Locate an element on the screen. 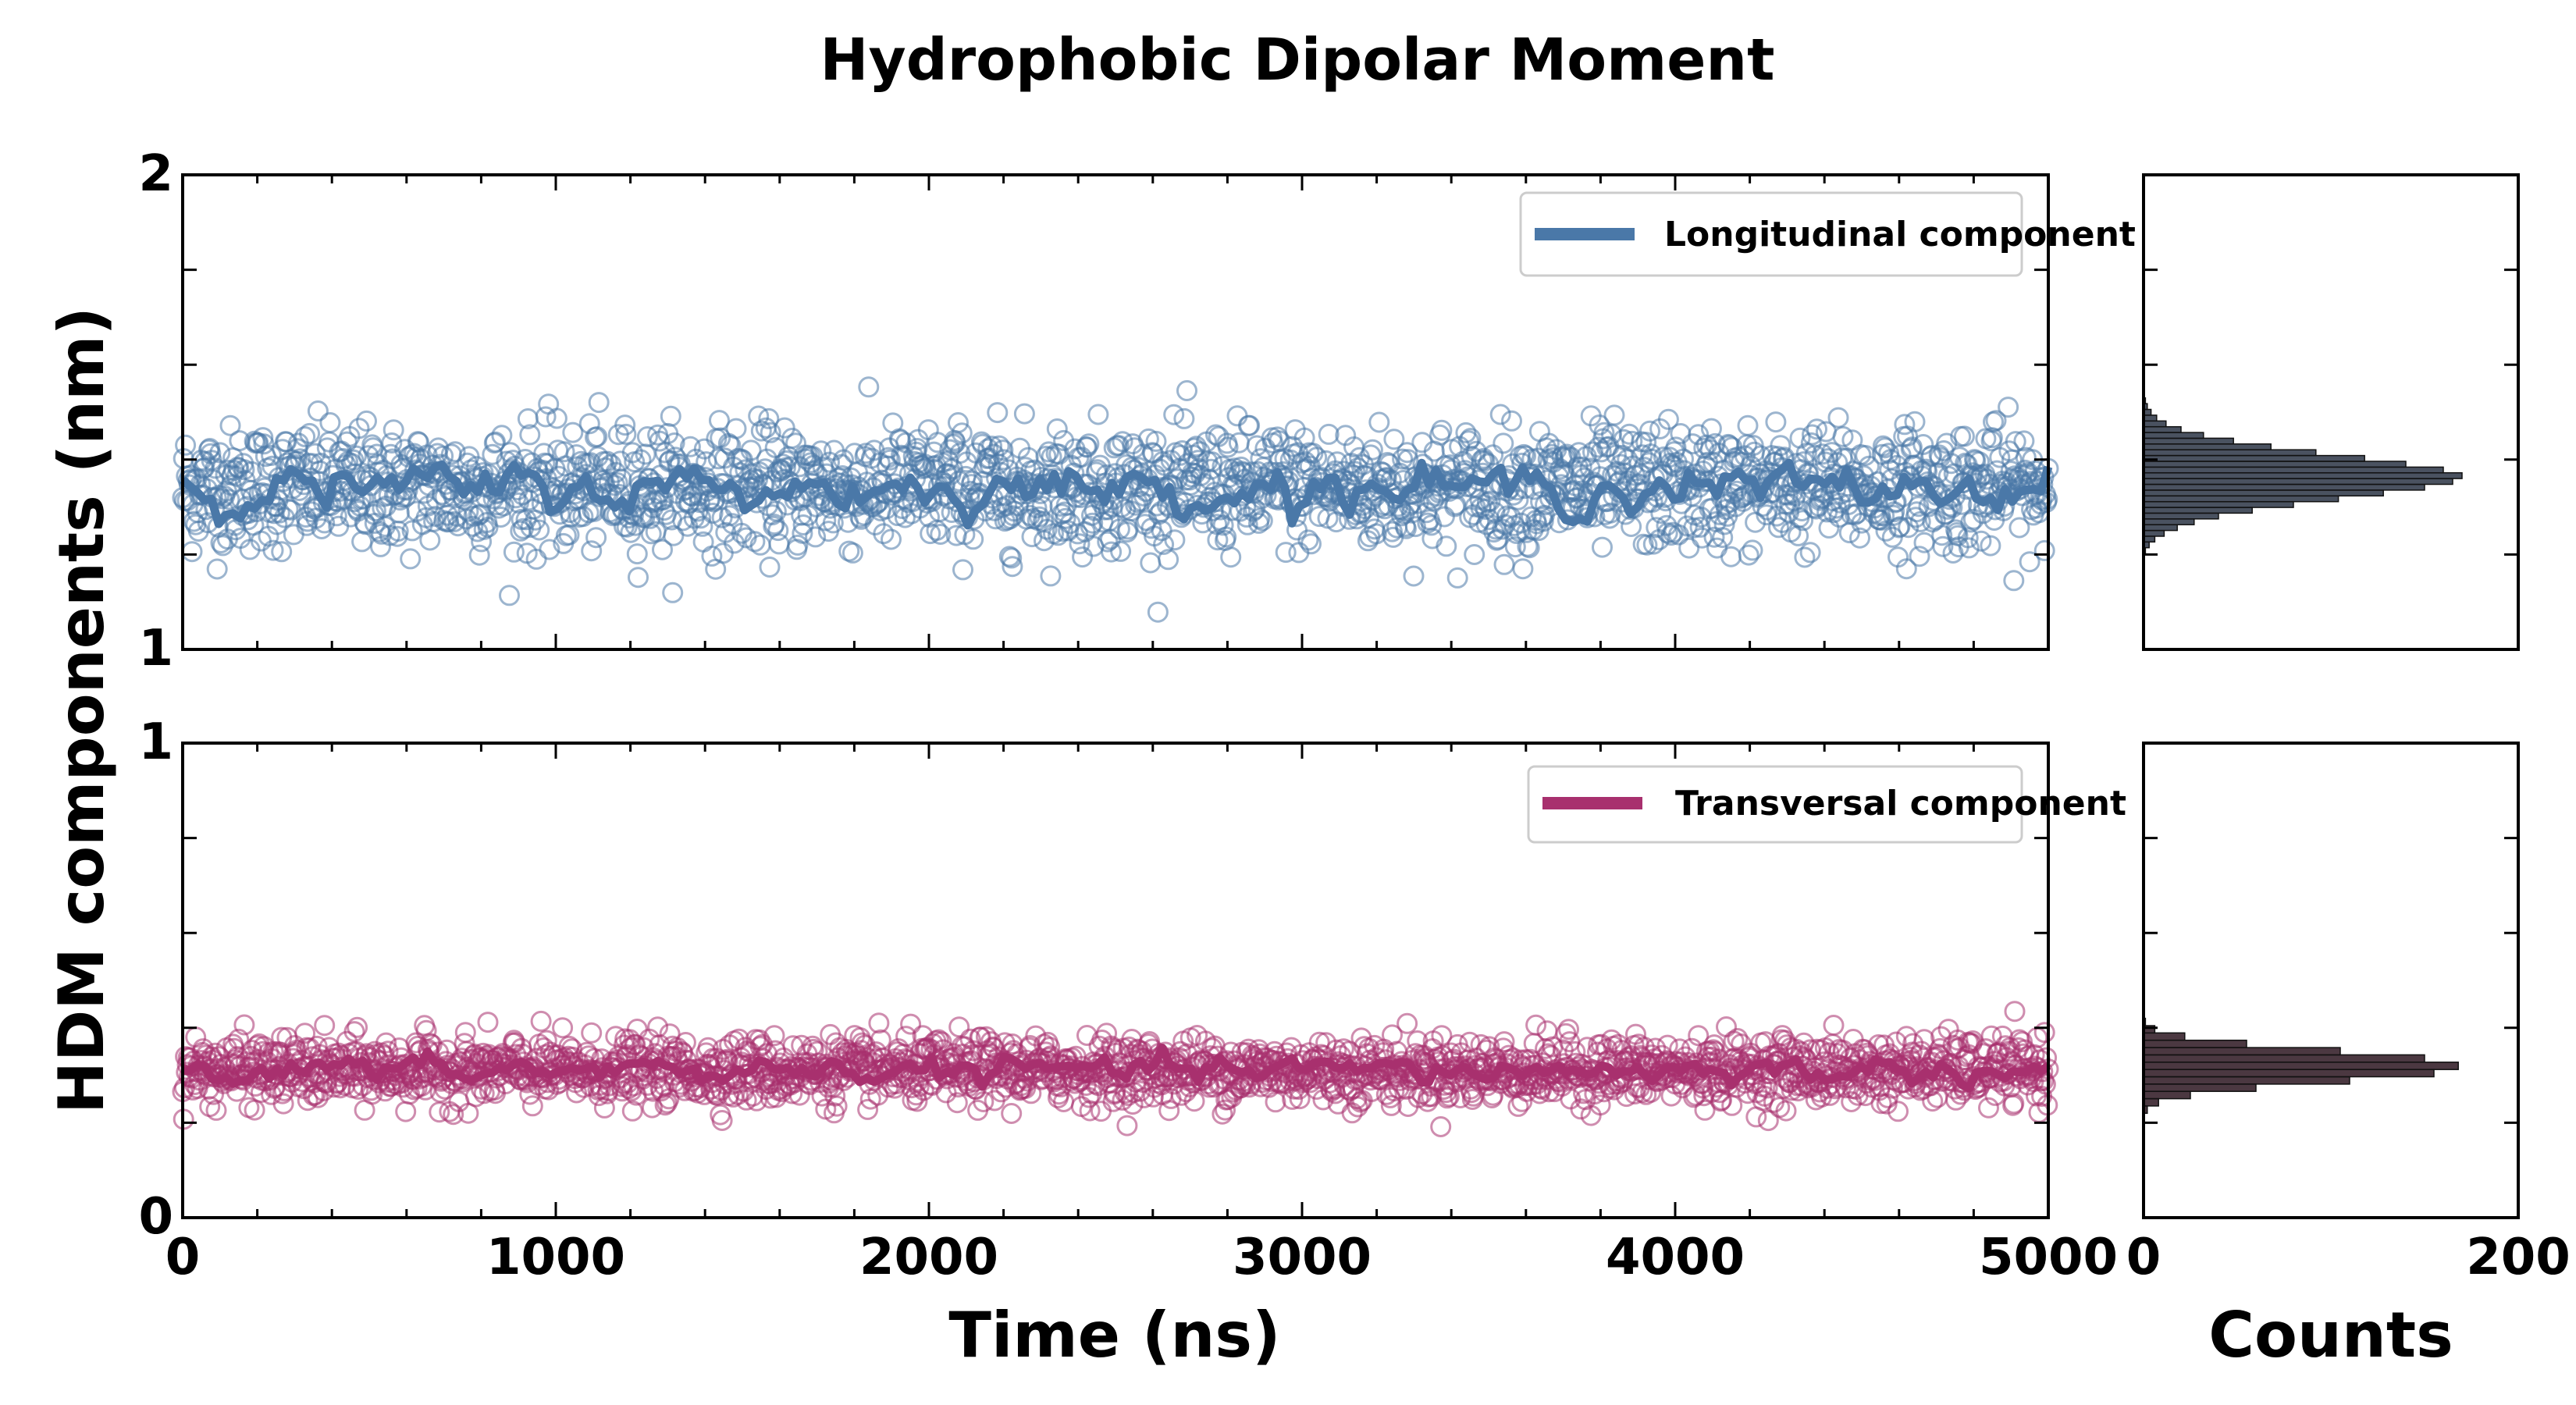 The height and width of the screenshot is (1405, 2576). legend-longitudinal: Longitudinal component is located at coordinates (1827, 234).